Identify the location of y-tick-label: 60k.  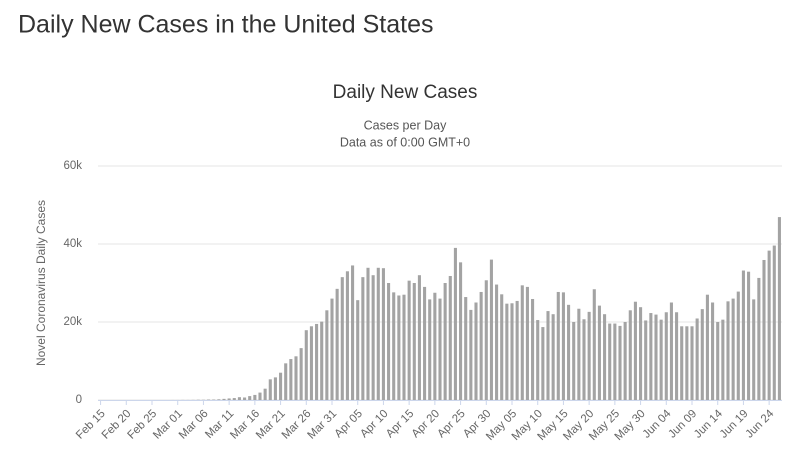
(72, 166).